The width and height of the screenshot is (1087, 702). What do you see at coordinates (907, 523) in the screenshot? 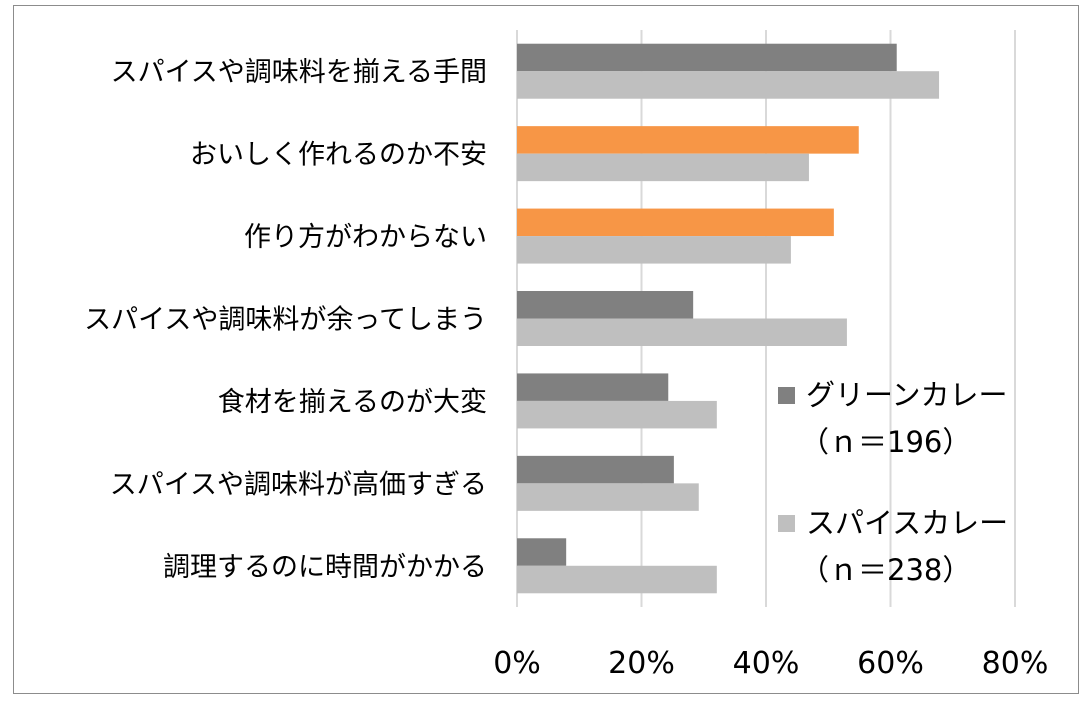
I see `legend-label: スパイスカレー` at bounding box center [907, 523].